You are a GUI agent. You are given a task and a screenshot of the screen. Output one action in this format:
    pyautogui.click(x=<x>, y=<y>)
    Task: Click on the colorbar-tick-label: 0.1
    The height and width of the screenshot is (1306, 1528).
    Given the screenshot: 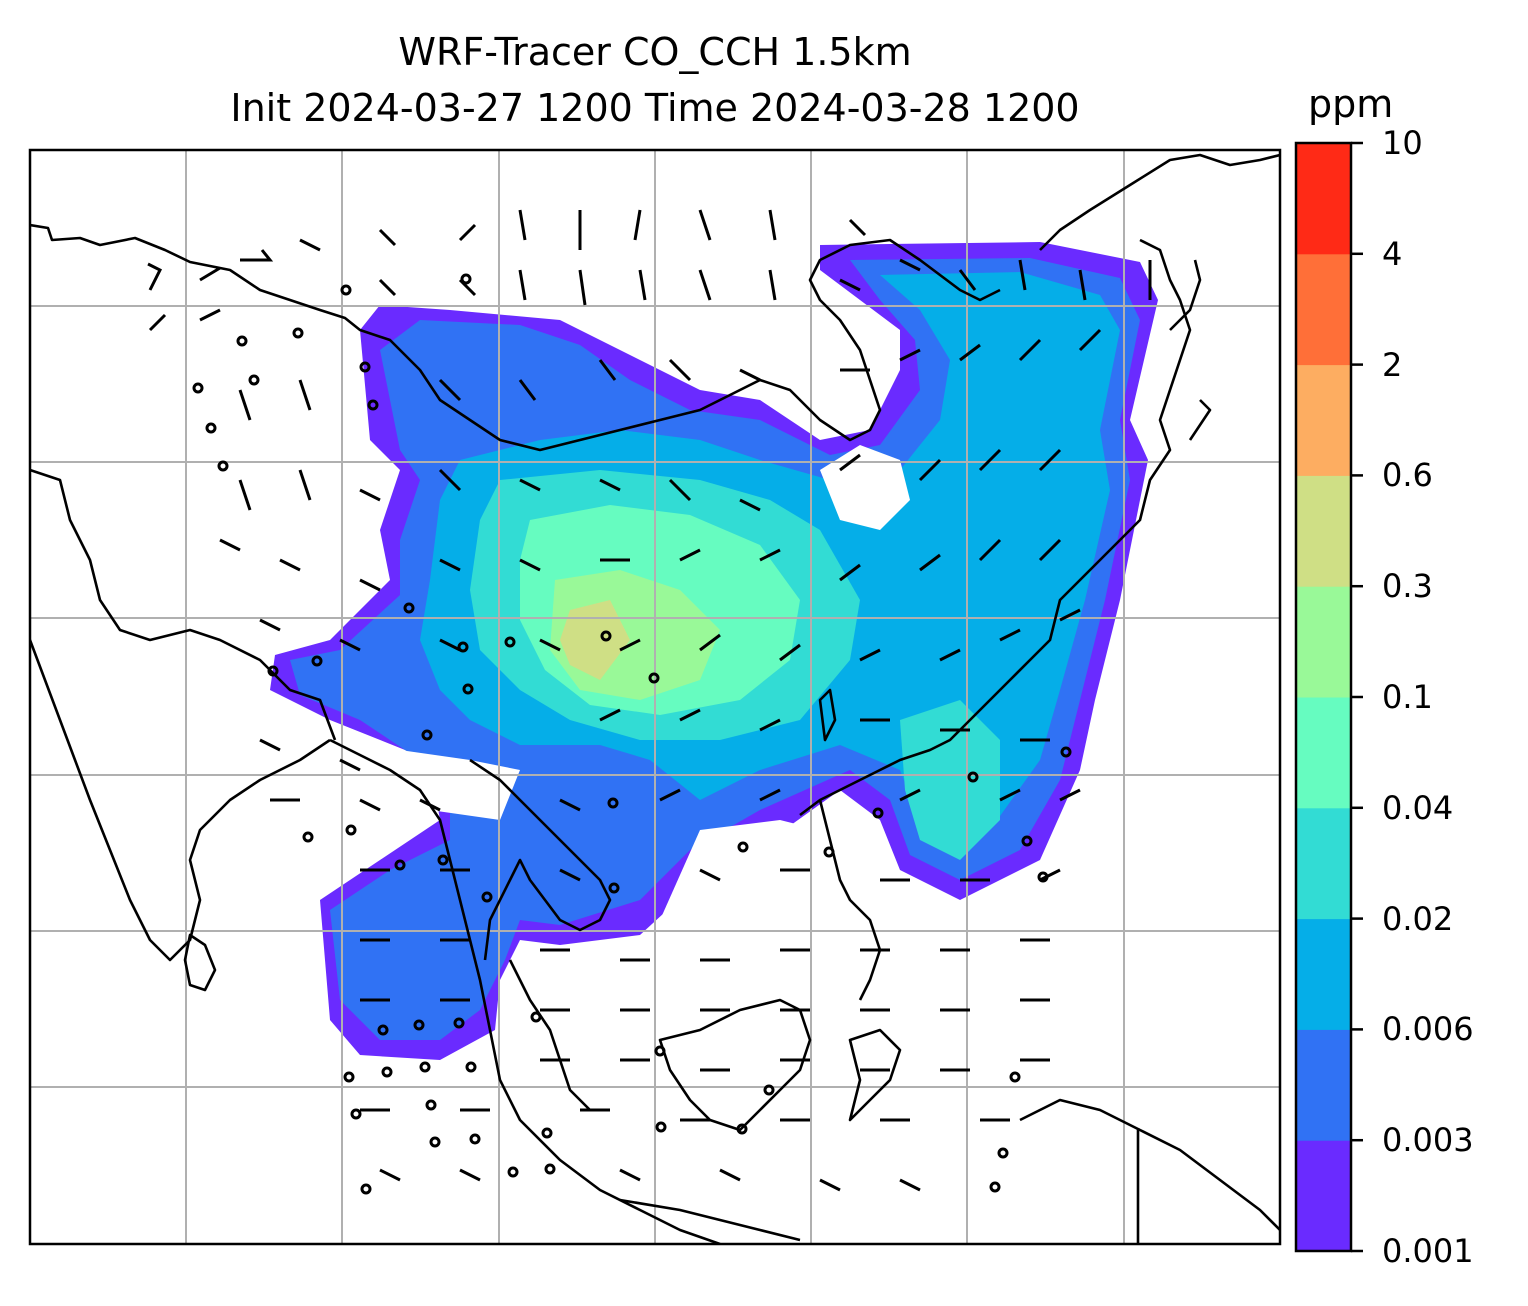 What is the action you would take?
    pyautogui.click(x=1407, y=697)
    